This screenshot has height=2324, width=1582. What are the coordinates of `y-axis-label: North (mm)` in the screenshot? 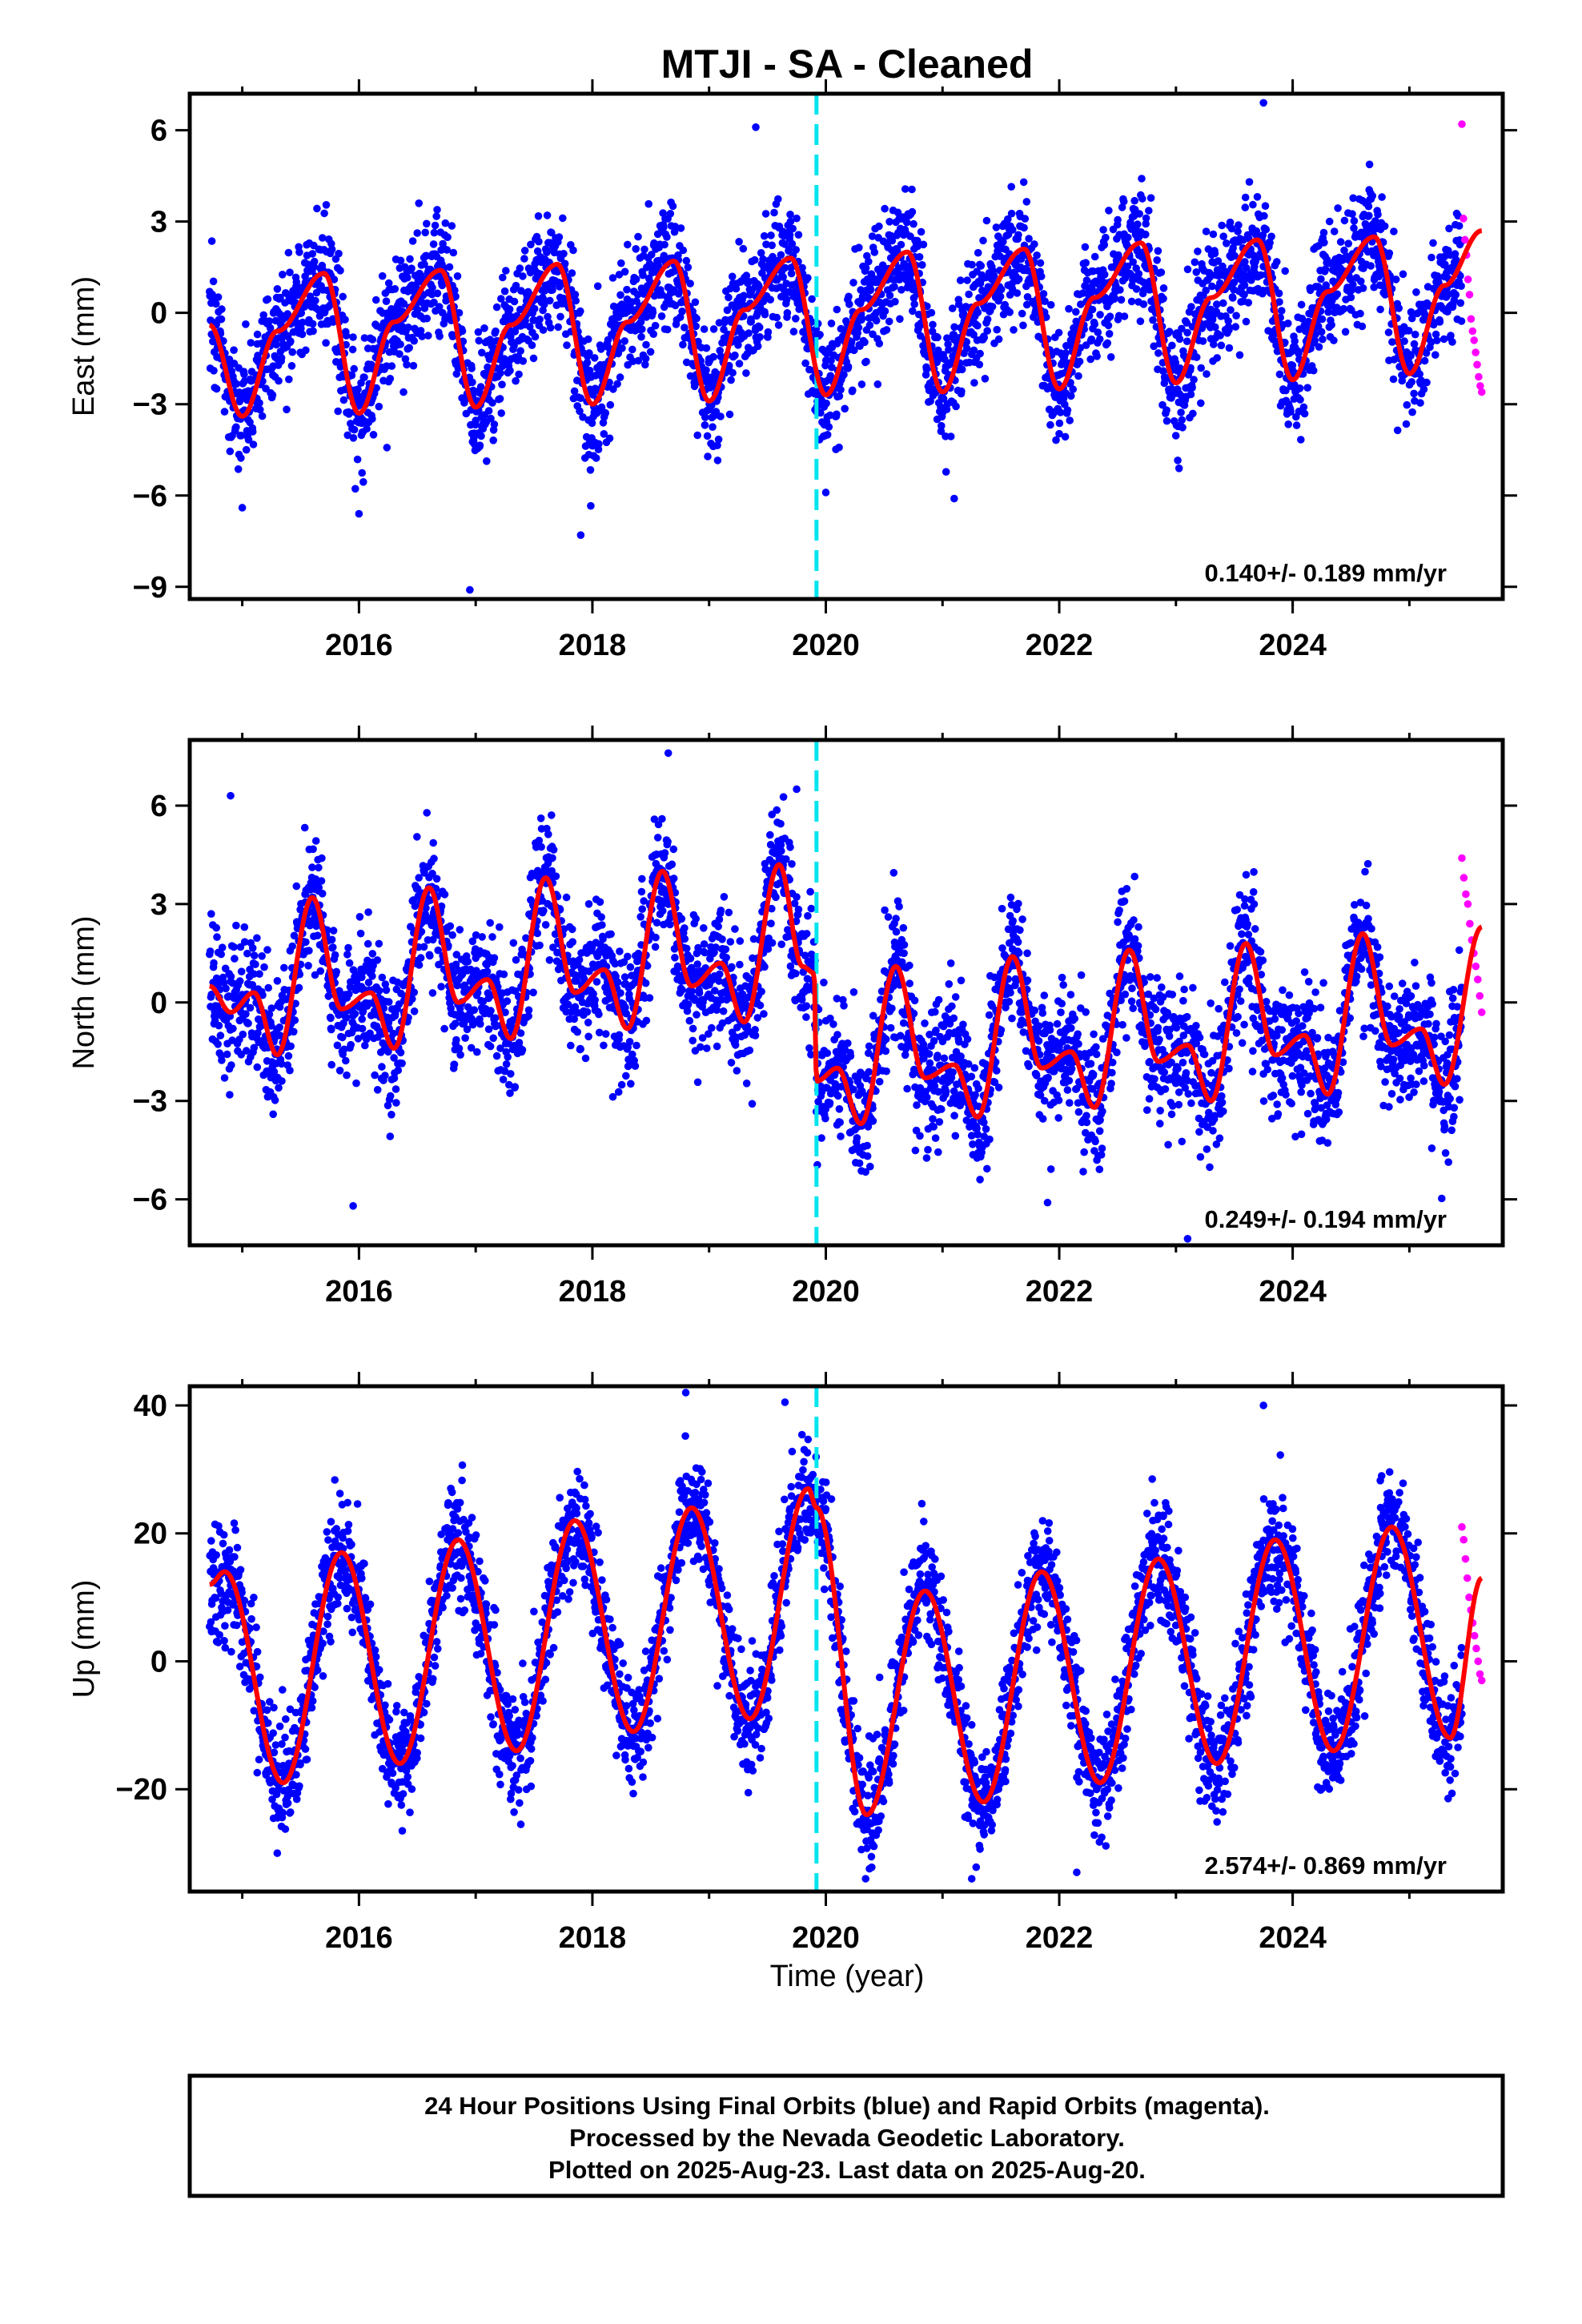 It's located at (84, 992).